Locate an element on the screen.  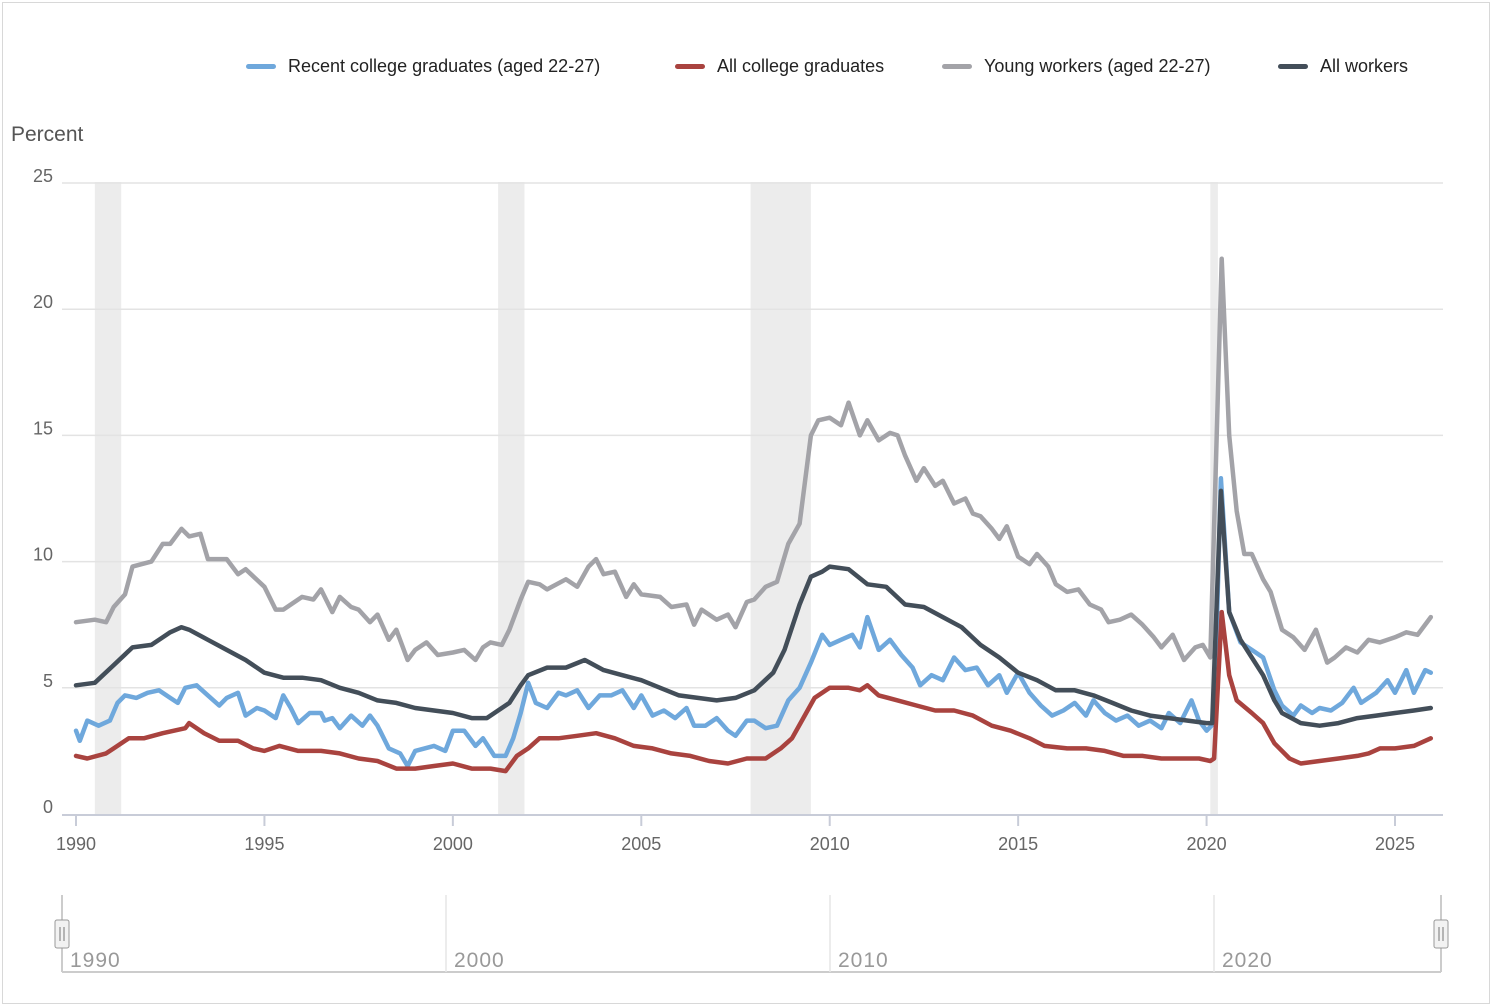
legend-item-all-grads: All college graduates is located at coordinates (779, 66).